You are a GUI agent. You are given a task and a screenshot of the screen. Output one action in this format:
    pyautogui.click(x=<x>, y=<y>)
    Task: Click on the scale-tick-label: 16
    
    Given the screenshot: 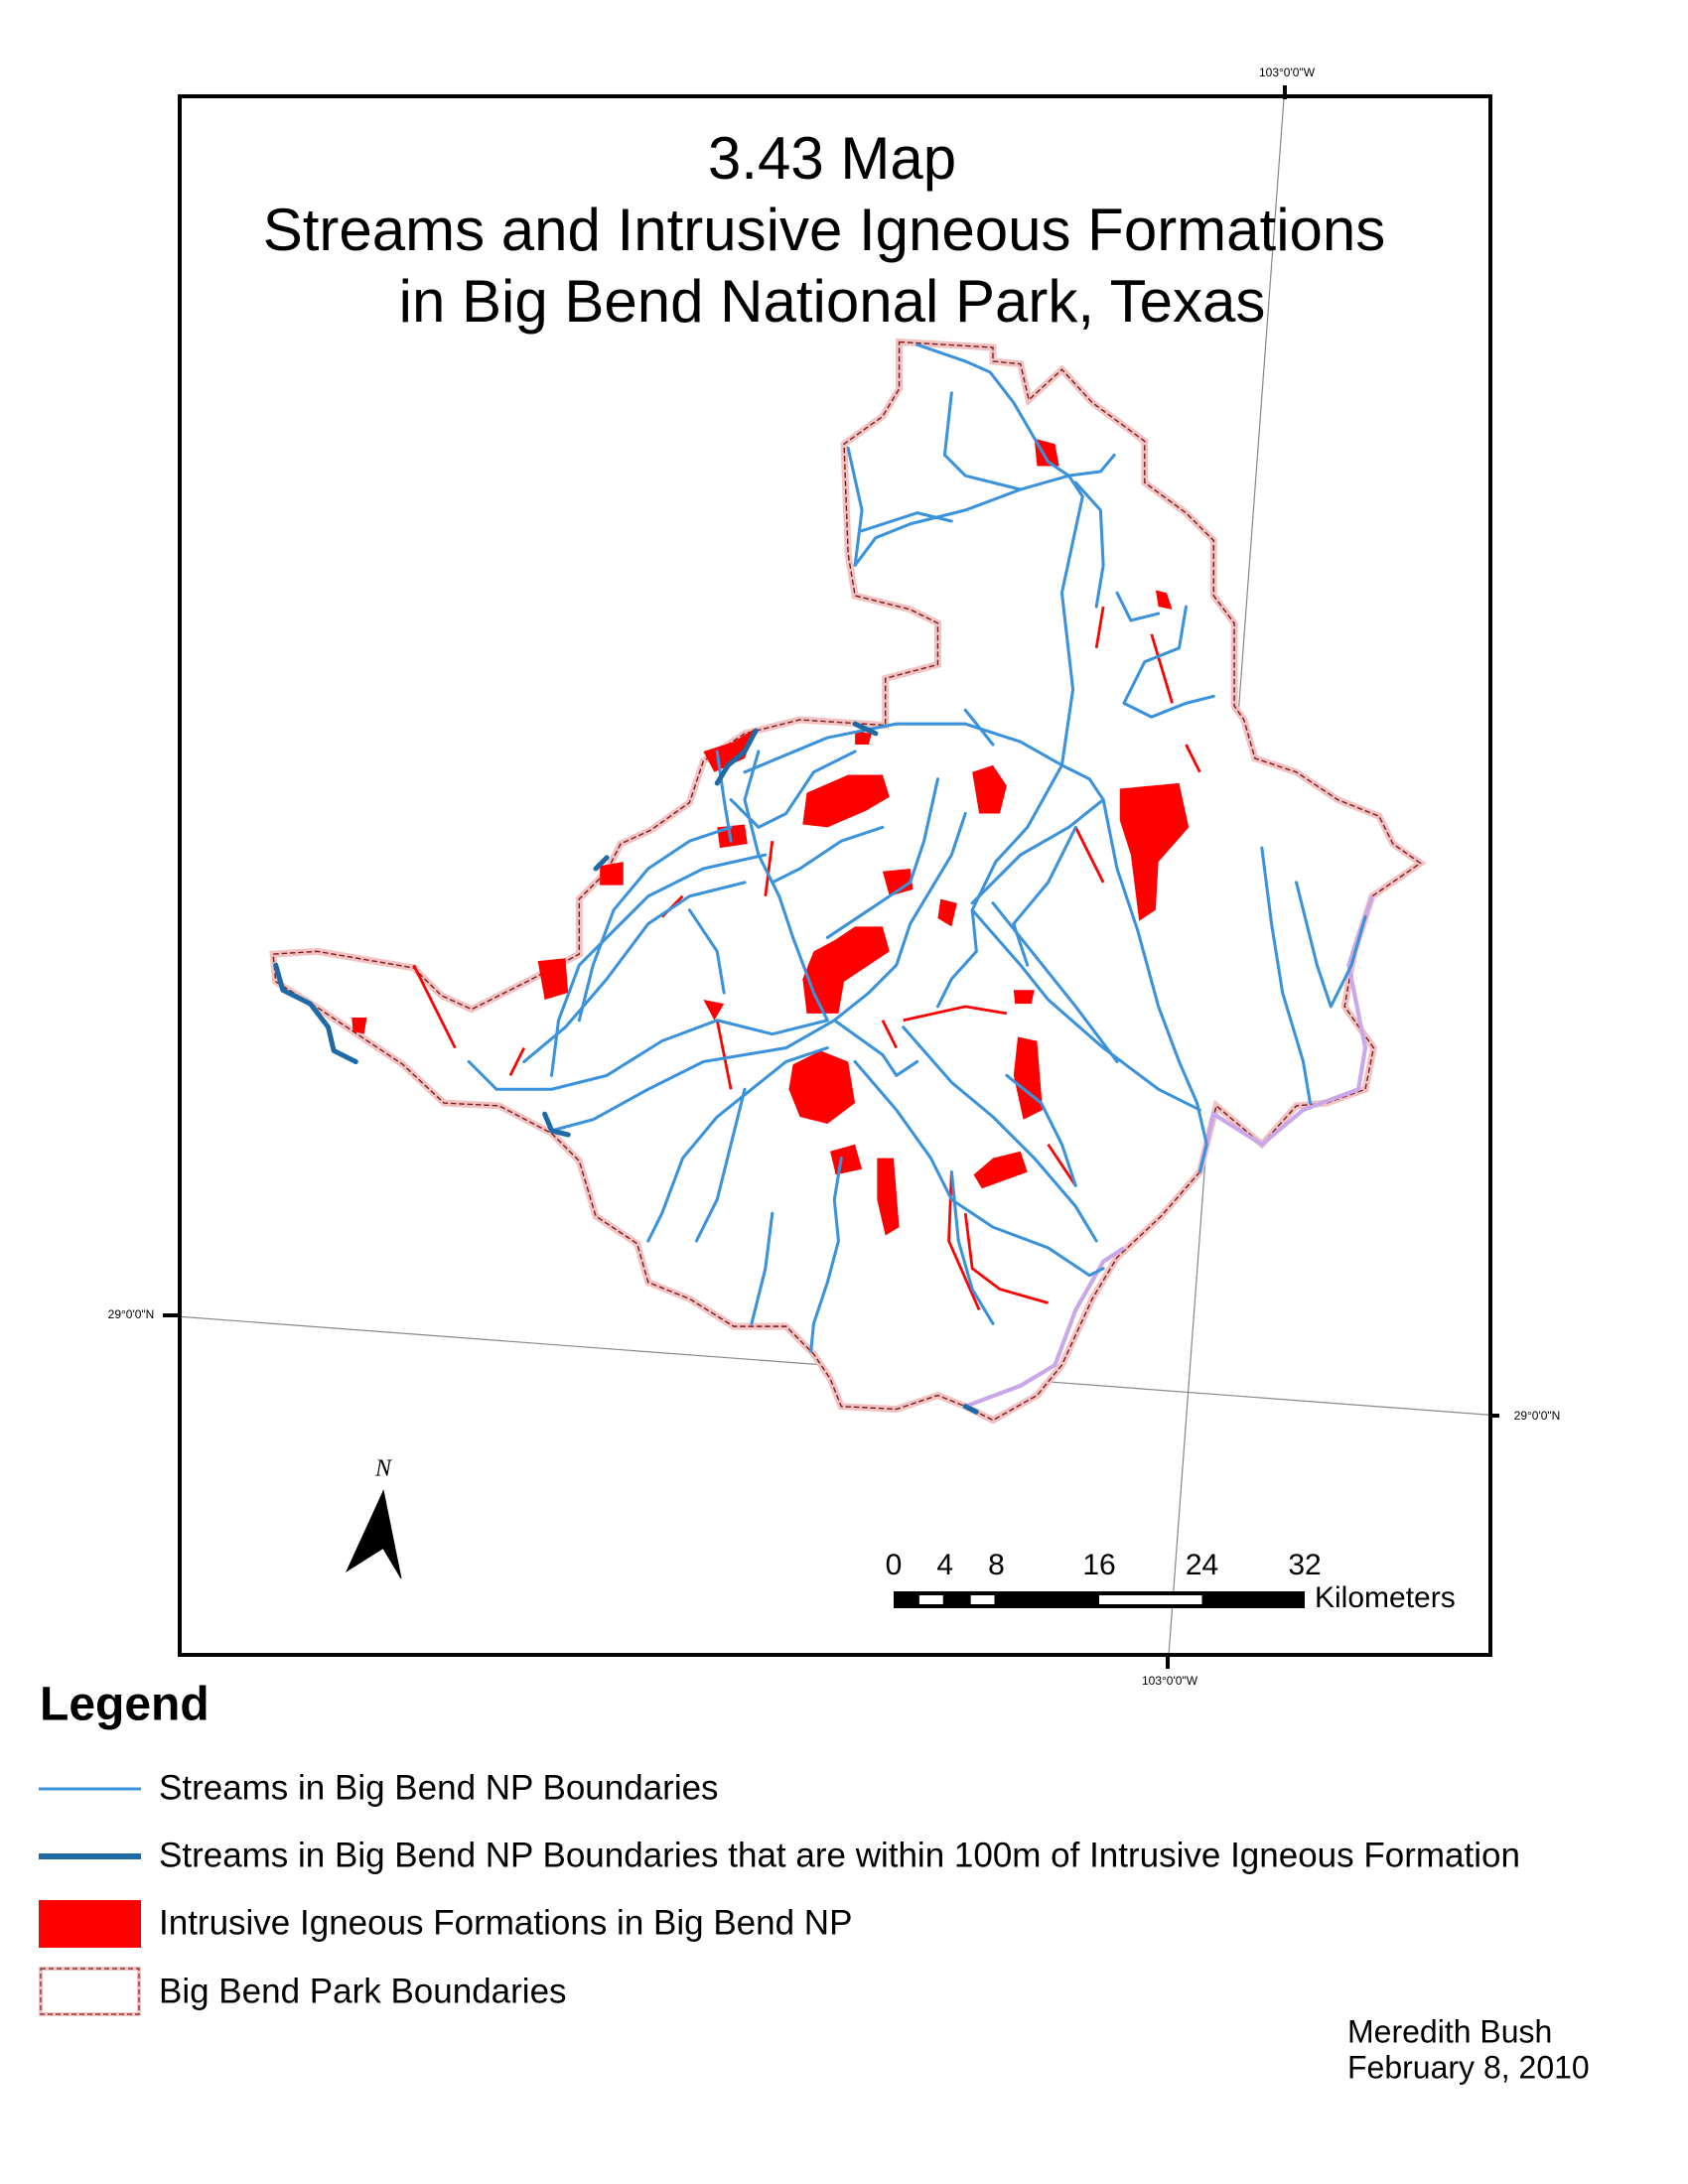 What is the action you would take?
    pyautogui.click(x=1098, y=1565)
    